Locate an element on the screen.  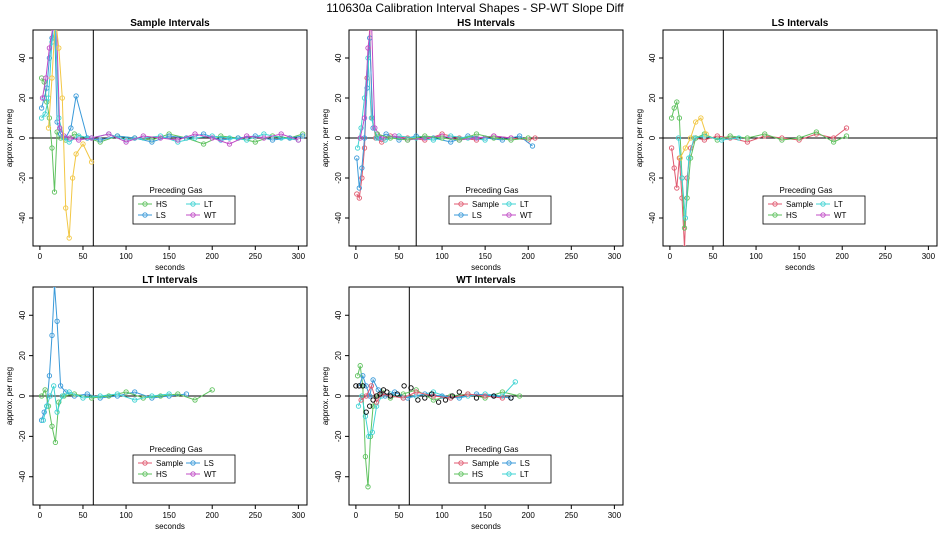
series-hs is located at coordinates (172, 135).